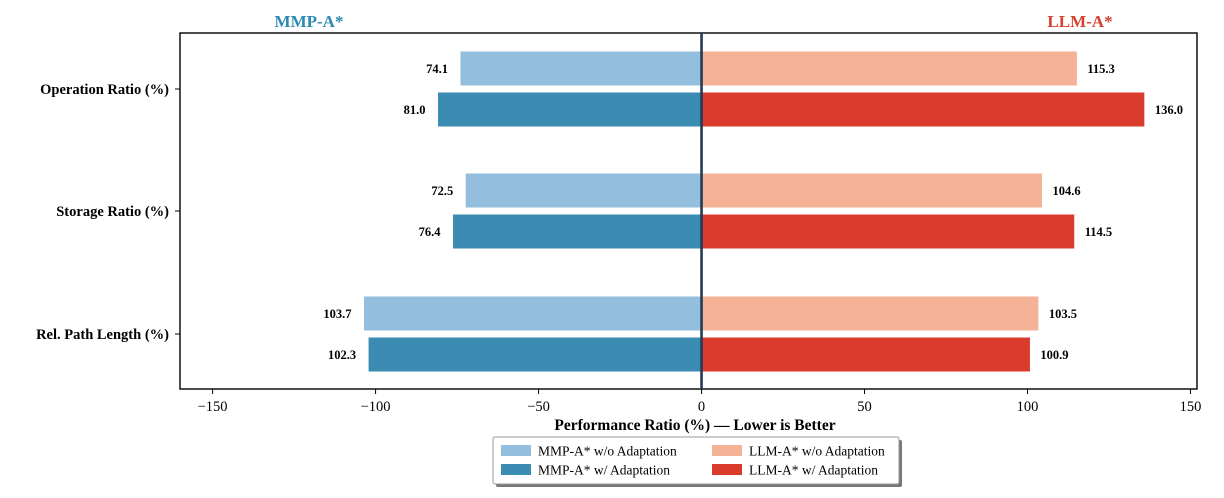 The height and width of the screenshot is (498, 1224). I want to click on legend-label: MMP-A* w/ Adaptation, so click(604, 470).